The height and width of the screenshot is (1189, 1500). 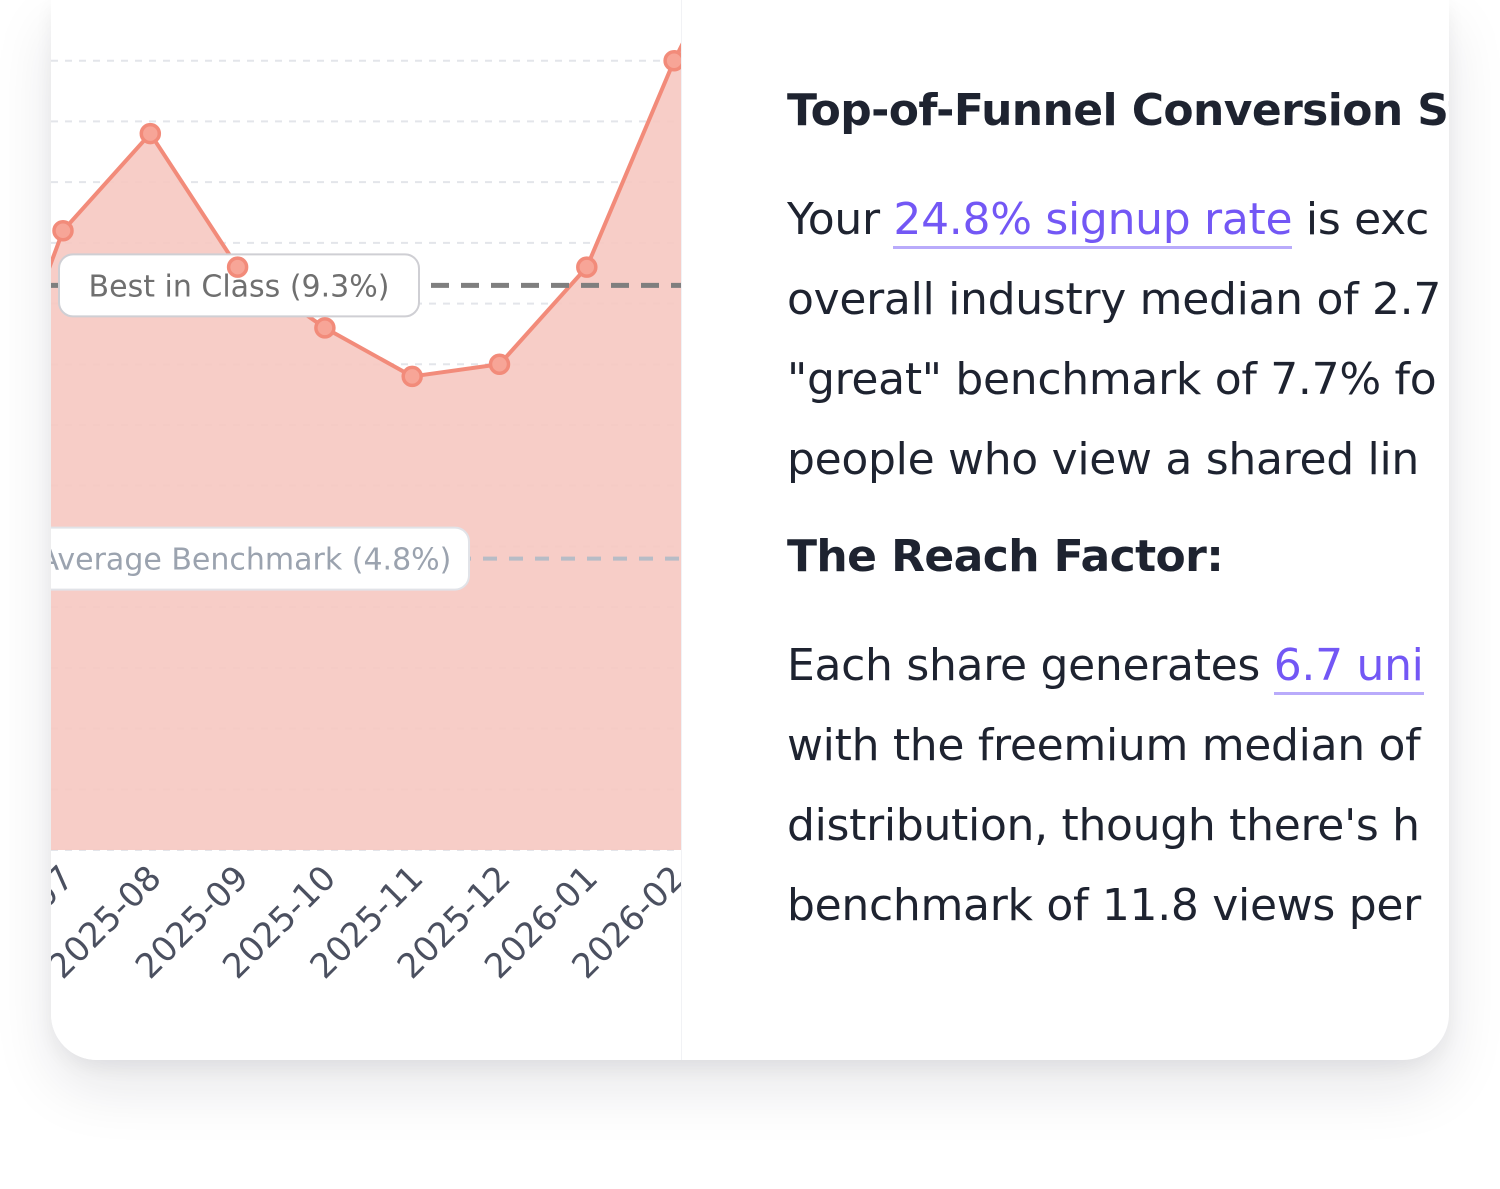 What do you see at coordinates (1104, 745) in the screenshot?
I see `paragraph-line: with the freemium median of` at bounding box center [1104, 745].